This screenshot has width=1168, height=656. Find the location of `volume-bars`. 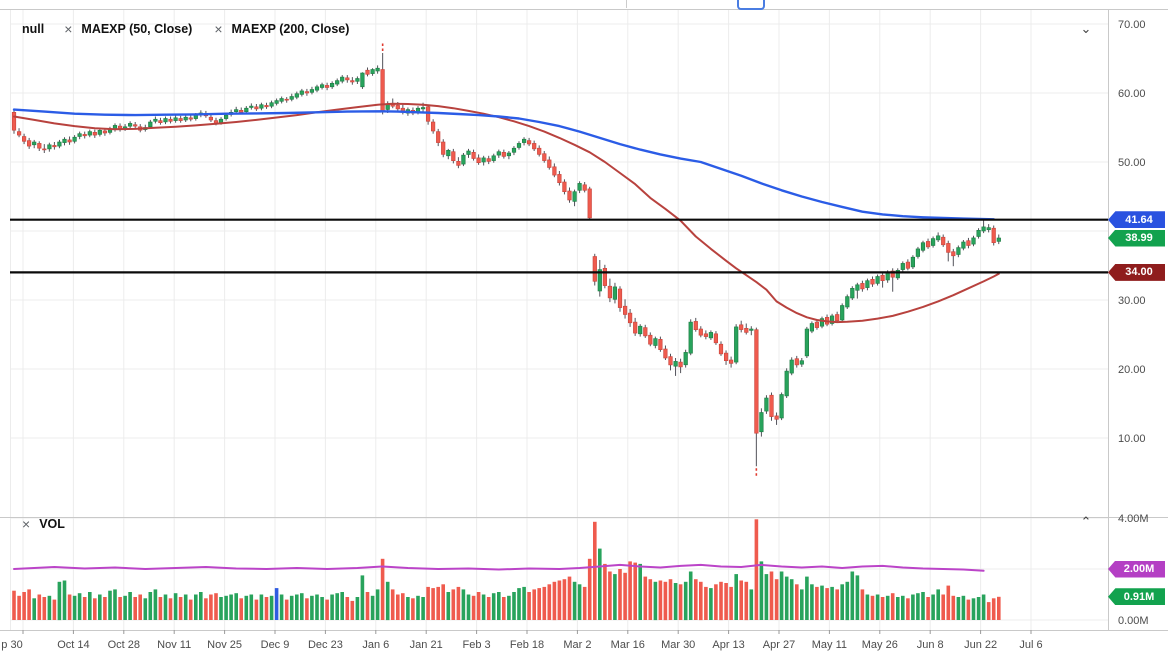

volume-bars is located at coordinates (506, 570).